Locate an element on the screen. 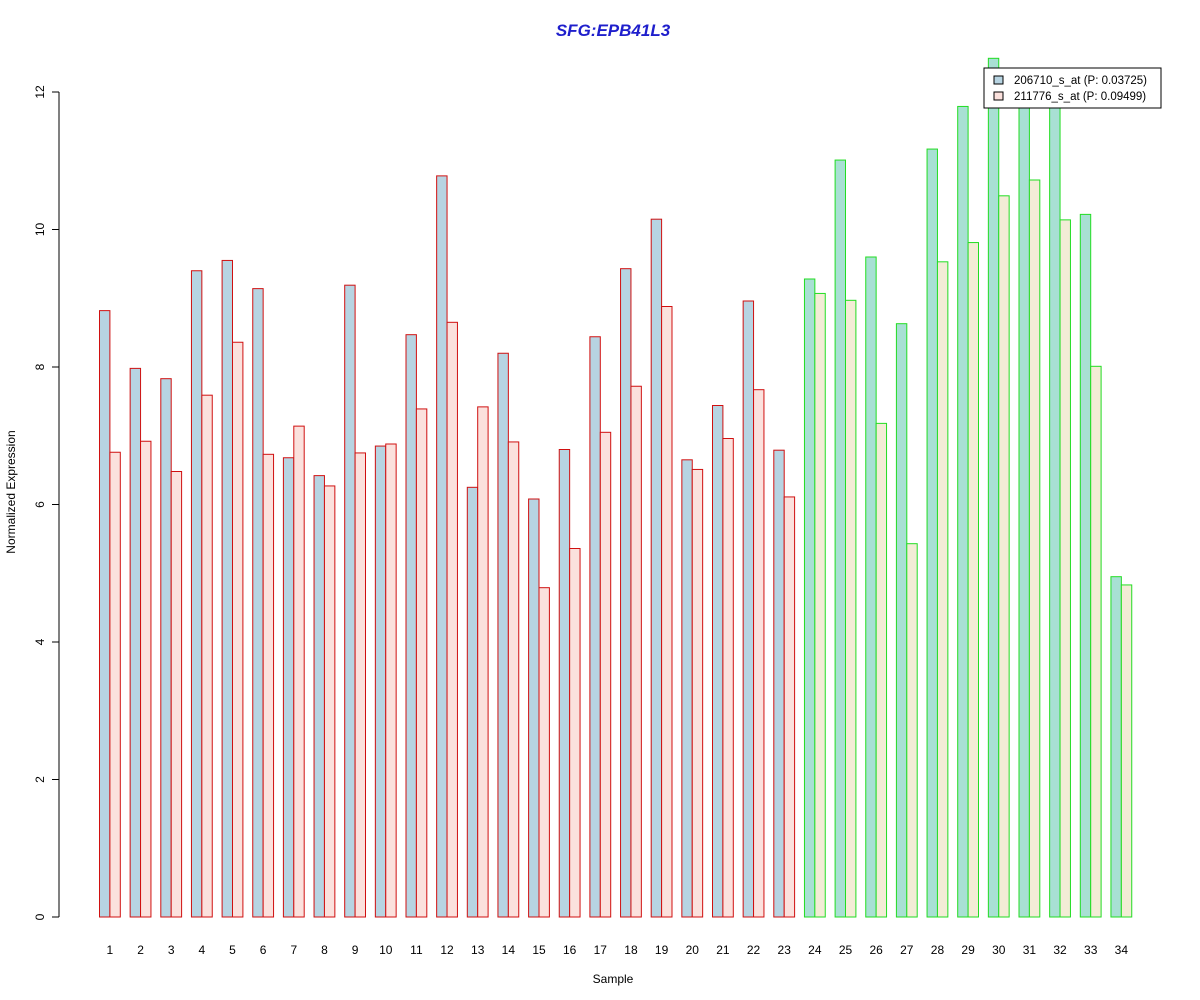 Image resolution: width=1200 pixels, height=1000 pixels. chart-title: SFG:EPB41L3 is located at coordinates (613, 30).